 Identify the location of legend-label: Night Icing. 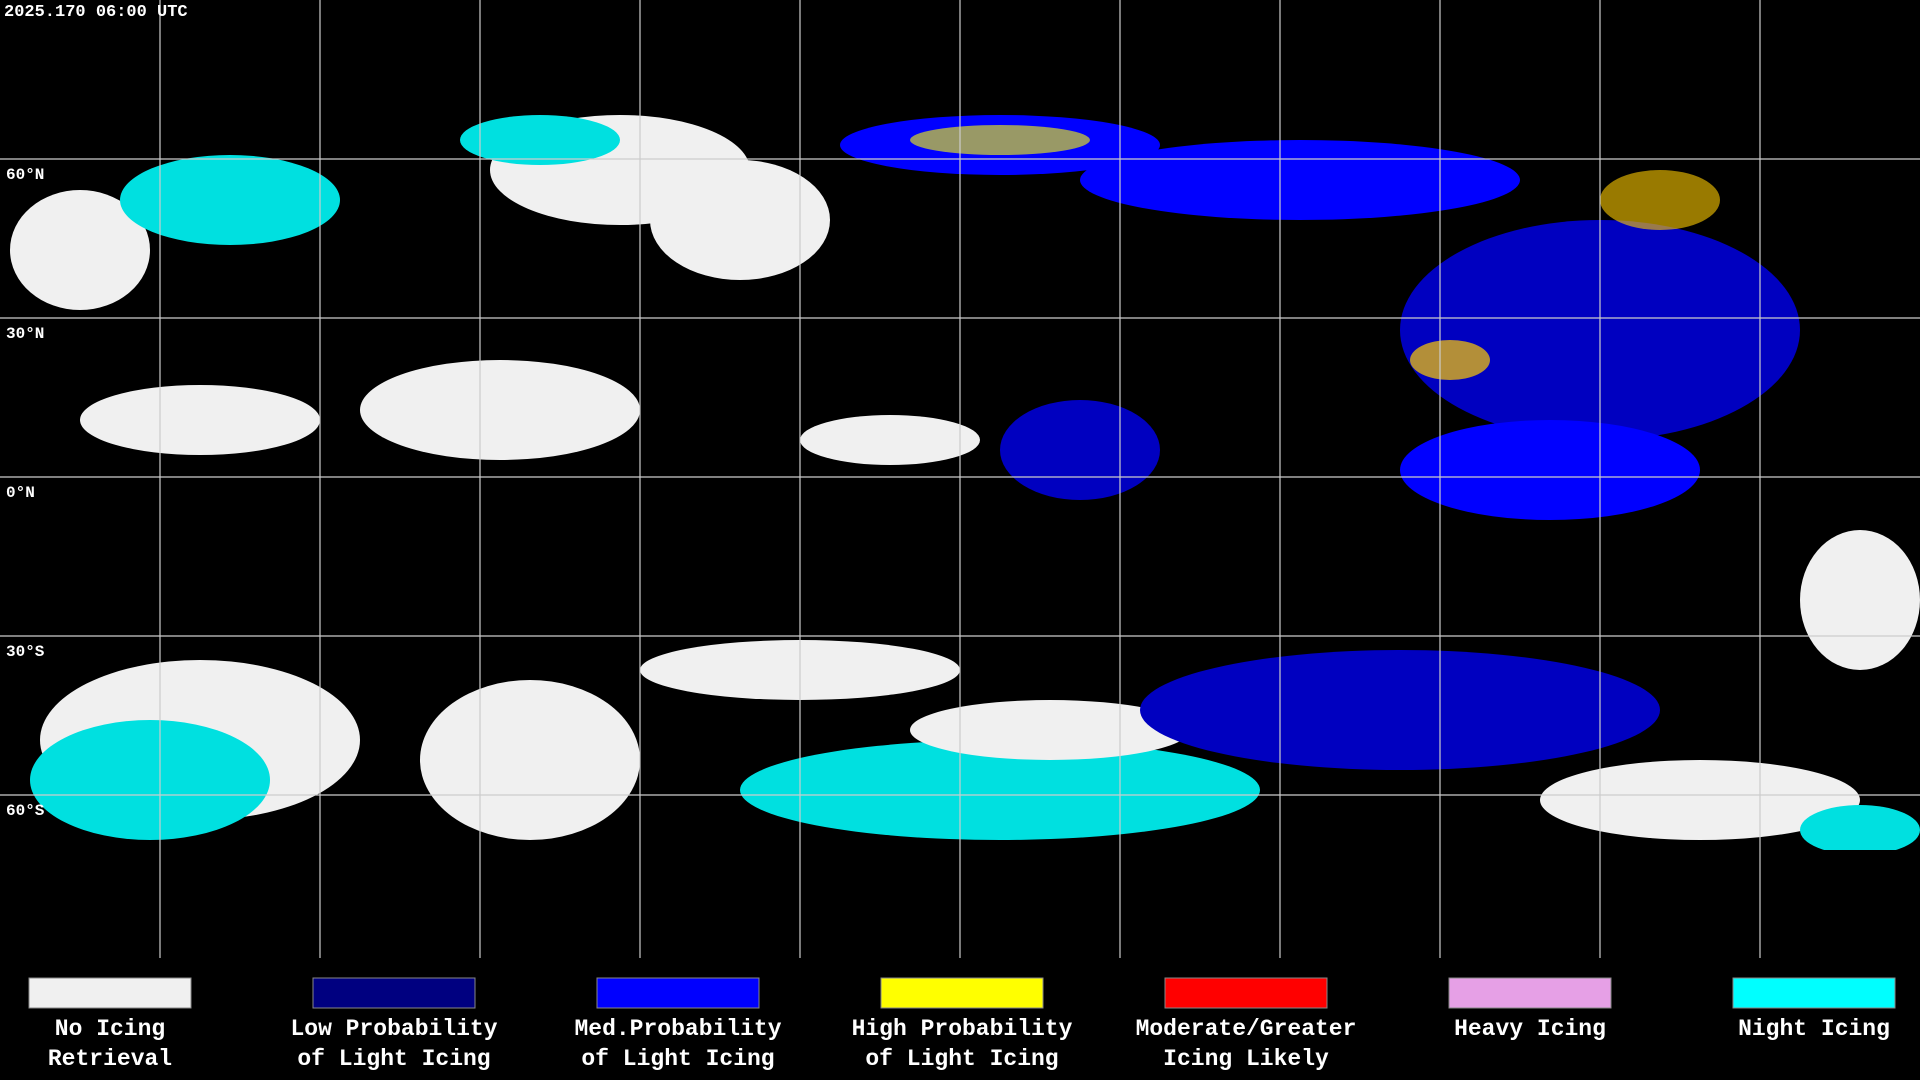
(1814, 1029).